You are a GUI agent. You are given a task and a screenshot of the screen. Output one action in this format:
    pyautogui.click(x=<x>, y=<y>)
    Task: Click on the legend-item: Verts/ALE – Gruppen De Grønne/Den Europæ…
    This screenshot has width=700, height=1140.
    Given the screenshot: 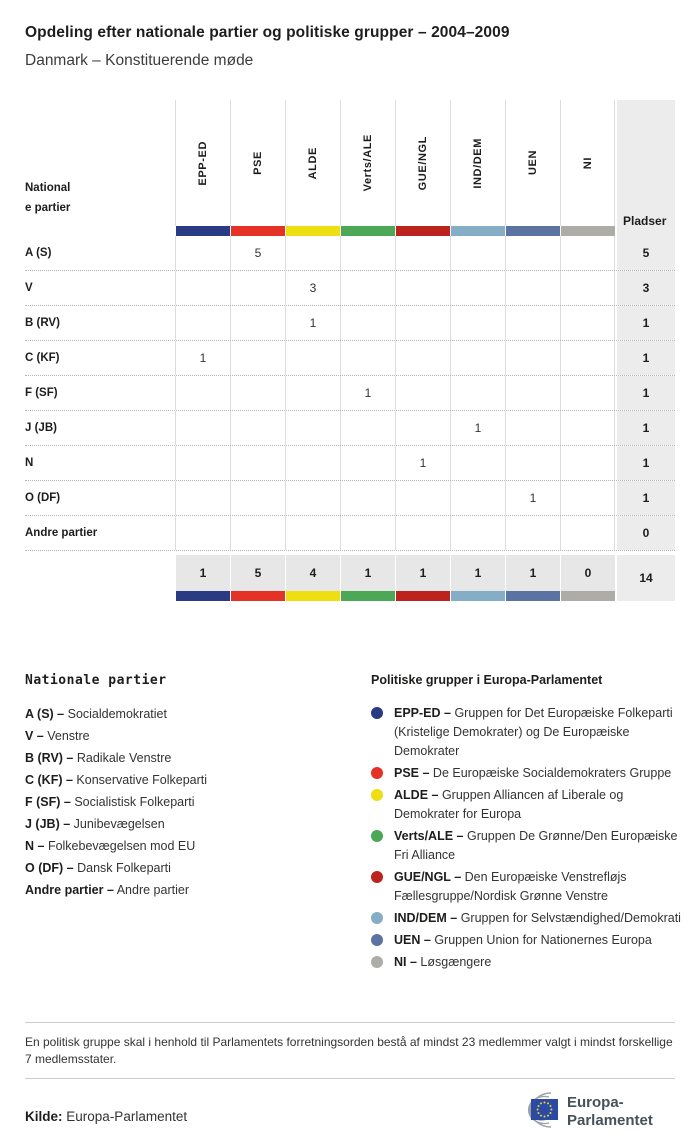 What is the action you would take?
    pyautogui.click(x=528, y=846)
    